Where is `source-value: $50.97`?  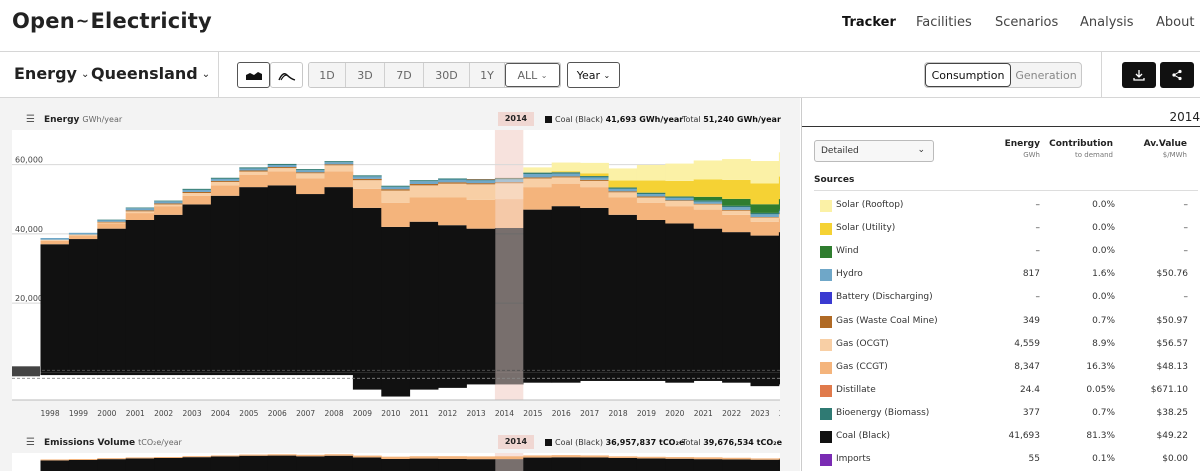 source-value: $50.97 is located at coordinates (1172, 320).